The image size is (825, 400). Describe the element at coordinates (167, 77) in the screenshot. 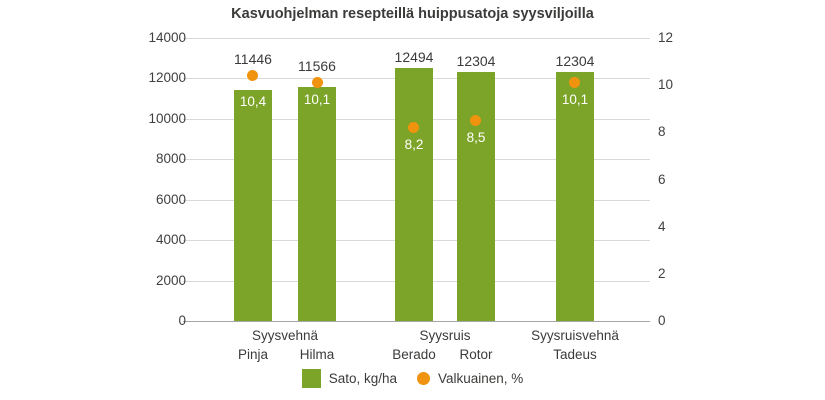

I see `left-axis-tick: 12000` at that location.